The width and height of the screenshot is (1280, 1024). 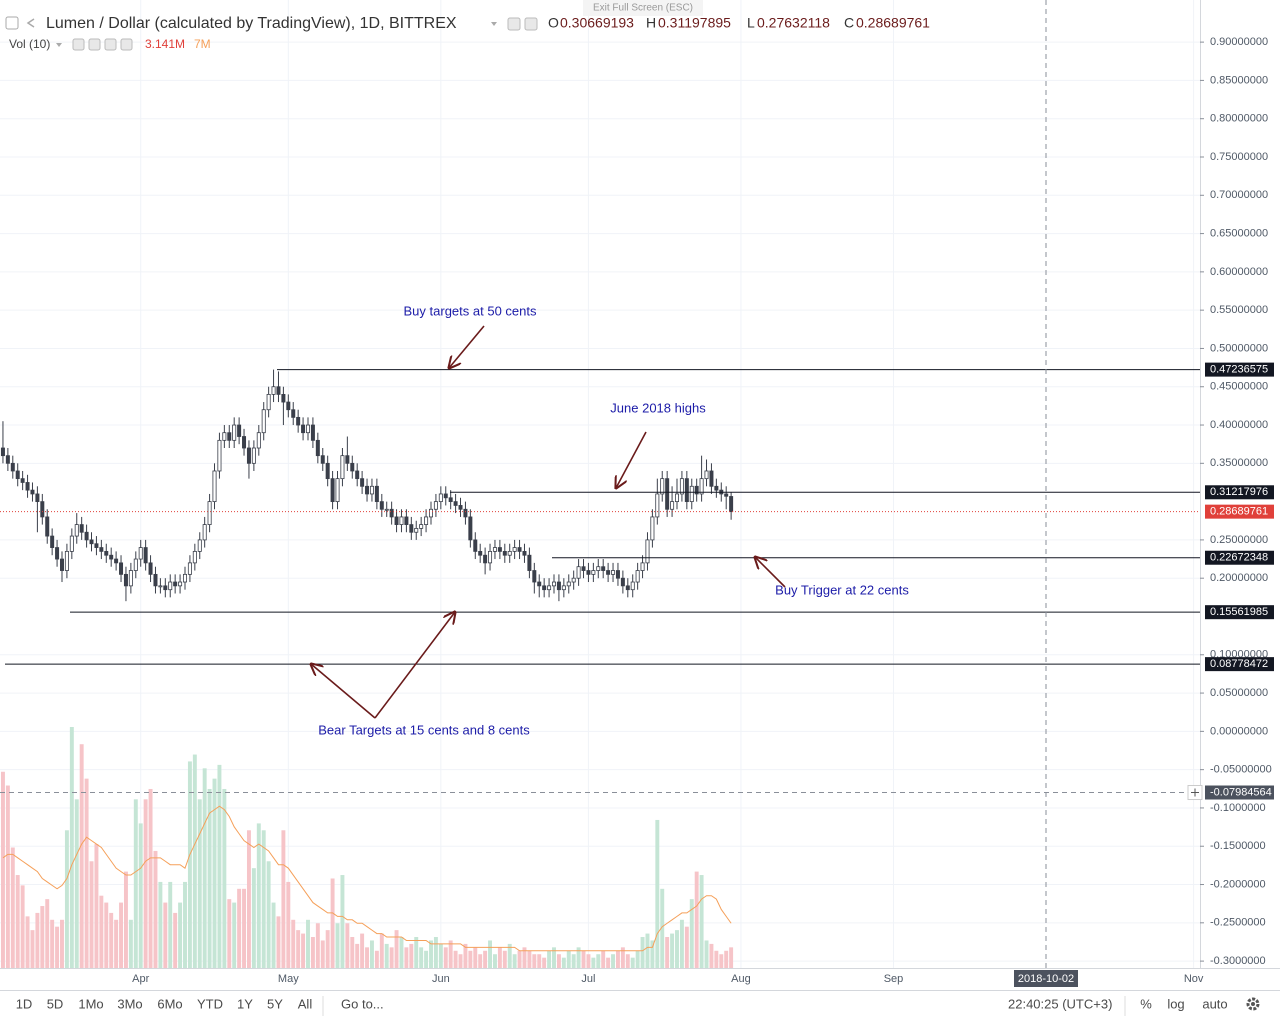 What do you see at coordinates (1238, 961) in the screenshot?
I see `y-tick-label: -0.3000000` at bounding box center [1238, 961].